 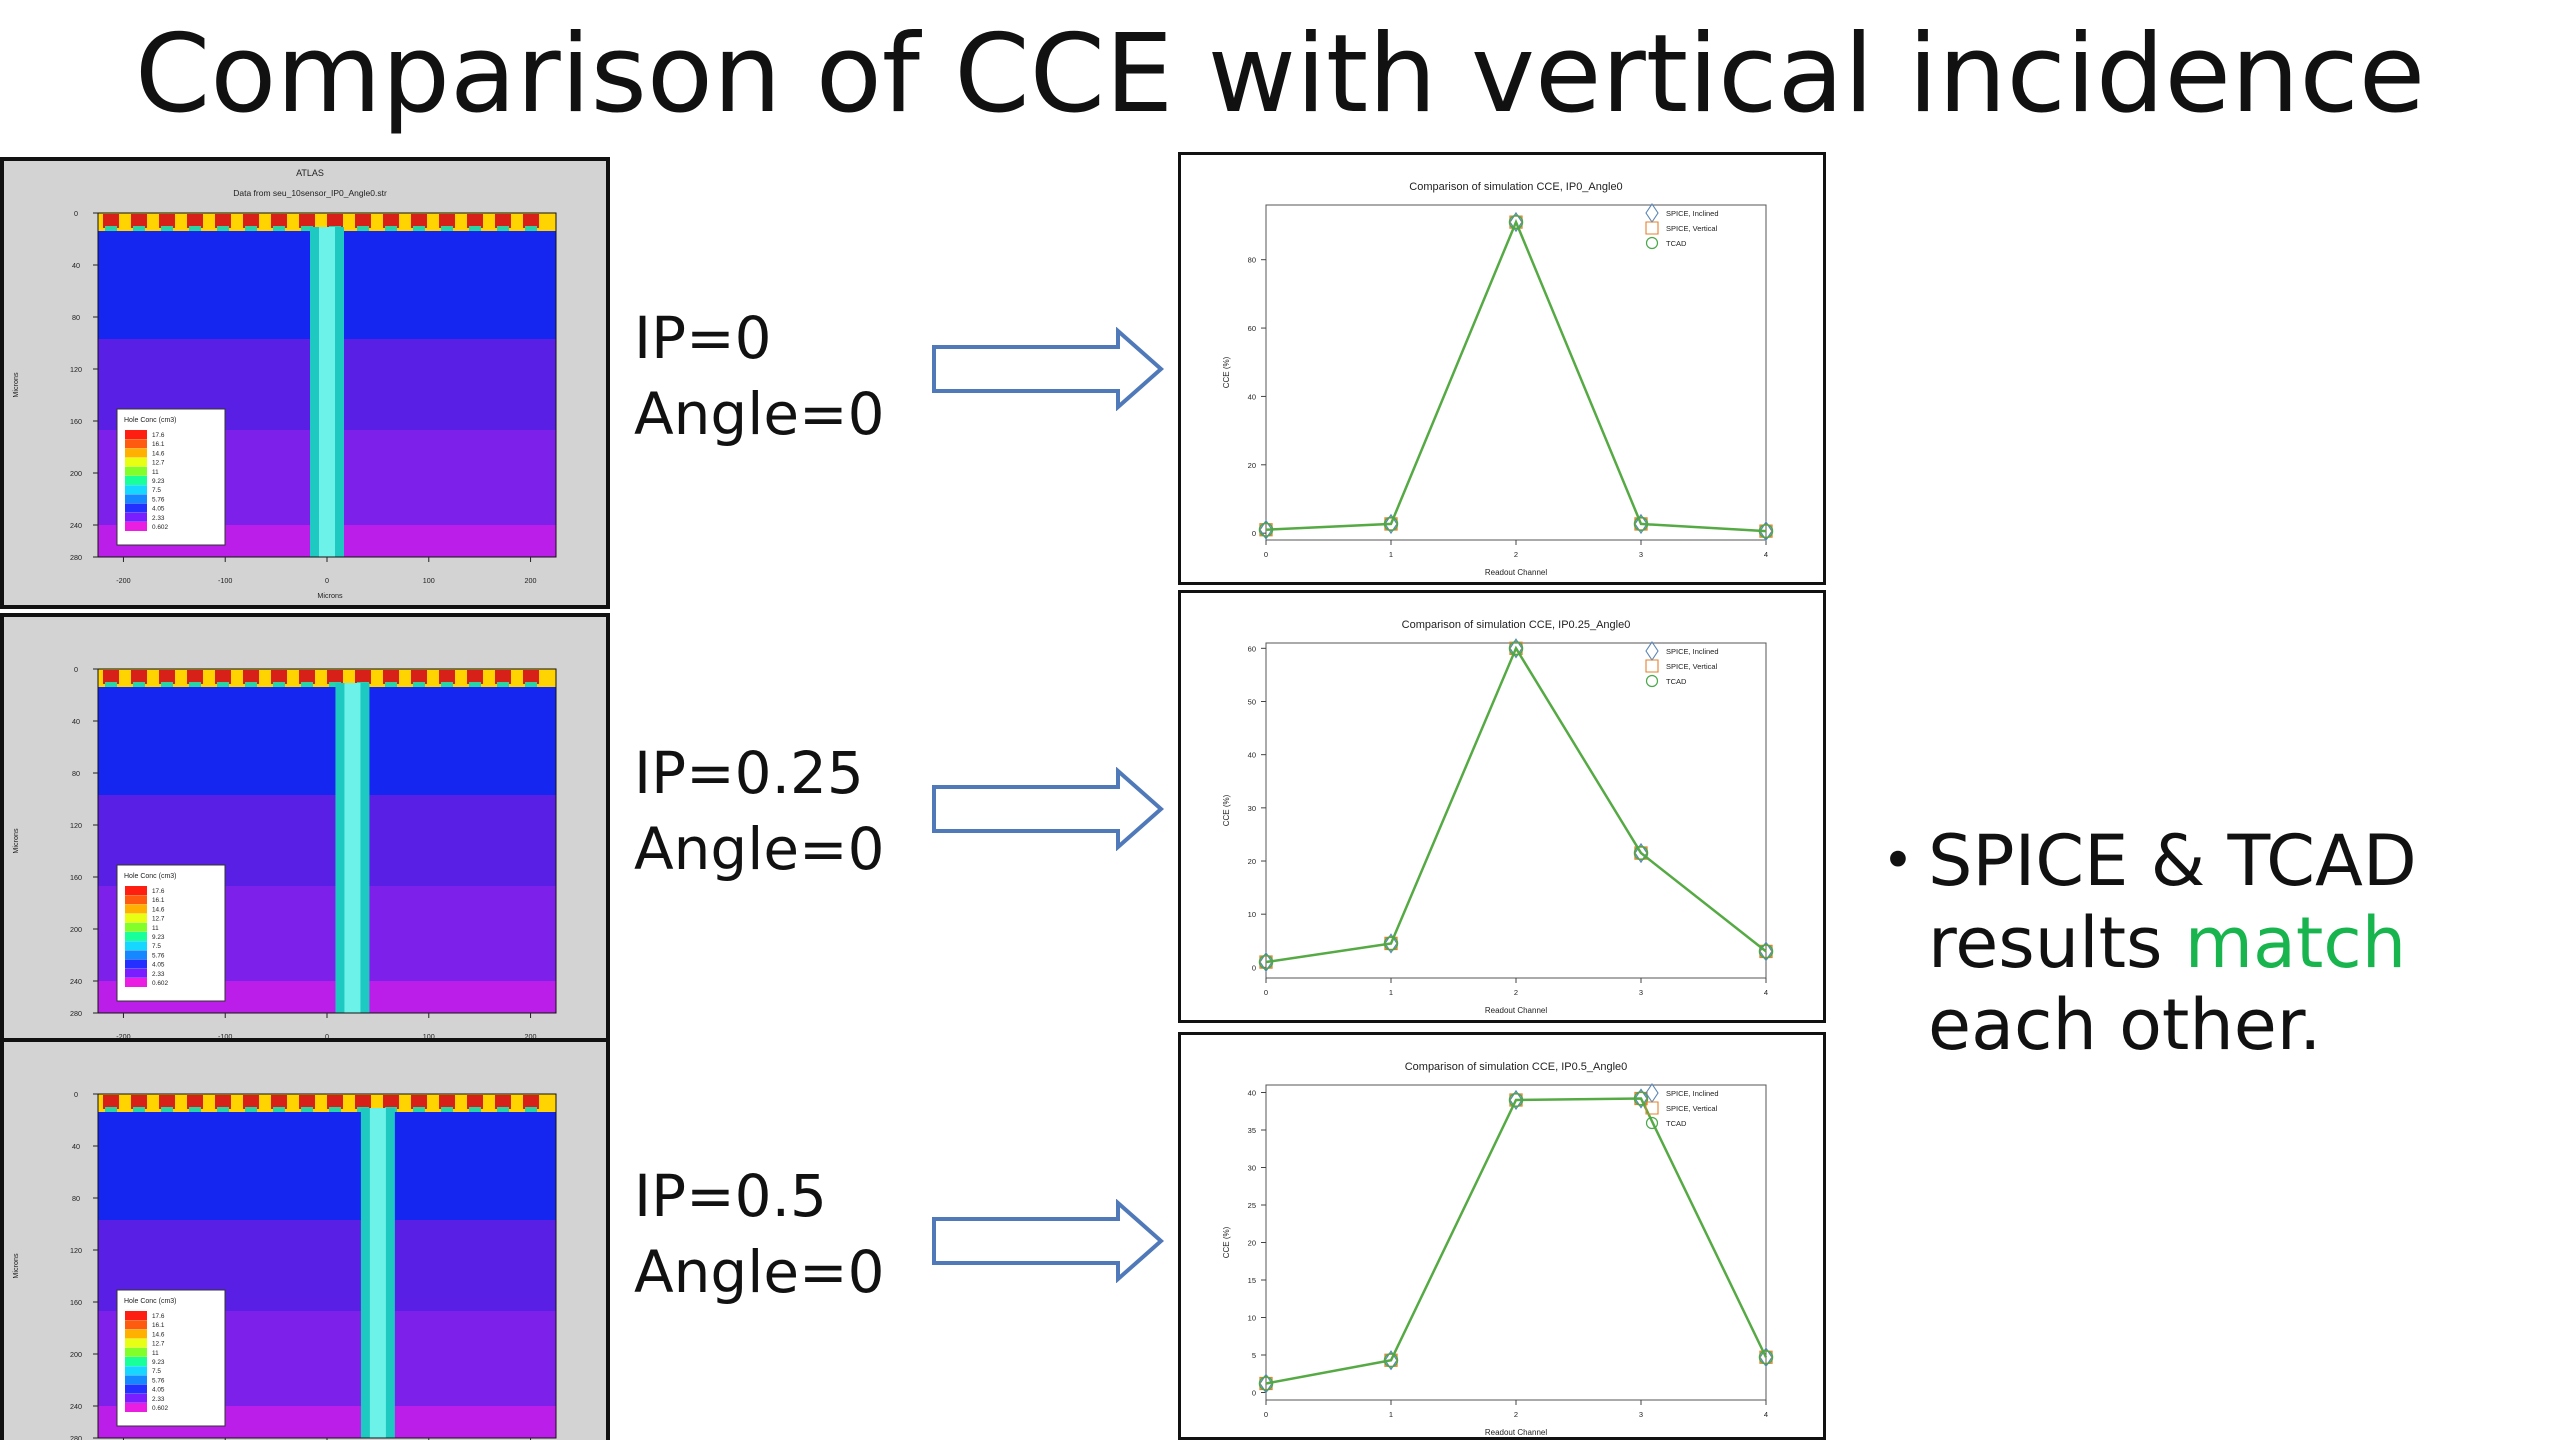 What do you see at coordinates (76, 369) in the screenshot?
I see `tcad-y-tick-label: 120` at bounding box center [76, 369].